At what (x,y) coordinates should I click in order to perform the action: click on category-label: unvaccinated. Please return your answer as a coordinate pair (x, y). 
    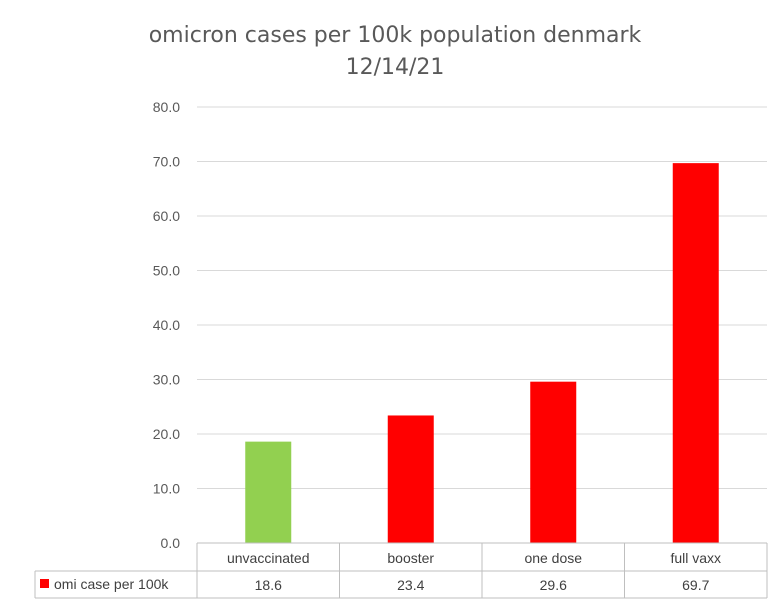
    Looking at the image, I should click on (268, 558).